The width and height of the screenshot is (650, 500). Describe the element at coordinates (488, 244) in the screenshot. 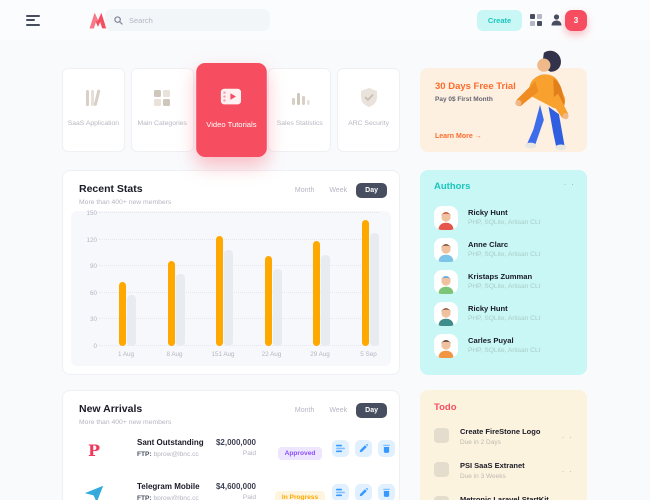

I see `author-name: Anne Clarc` at that location.